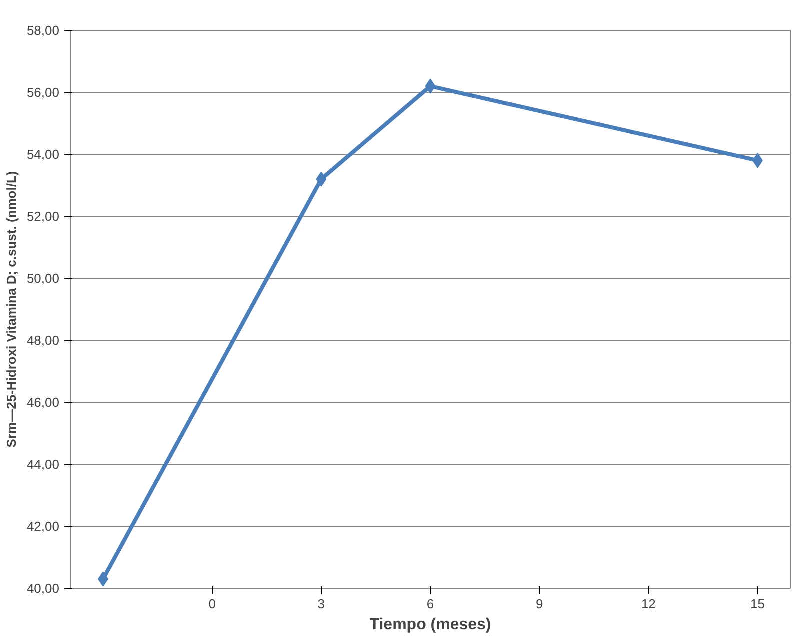  Describe the element at coordinates (43, 92) in the screenshot. I see `y-tick-label: 56,00` at that location.